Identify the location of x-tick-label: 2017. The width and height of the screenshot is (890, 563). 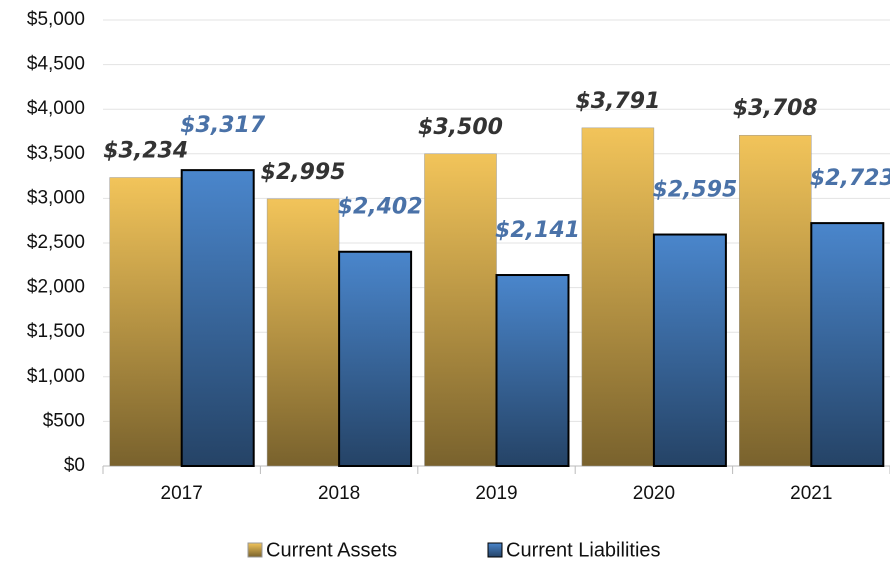
(182, 493).